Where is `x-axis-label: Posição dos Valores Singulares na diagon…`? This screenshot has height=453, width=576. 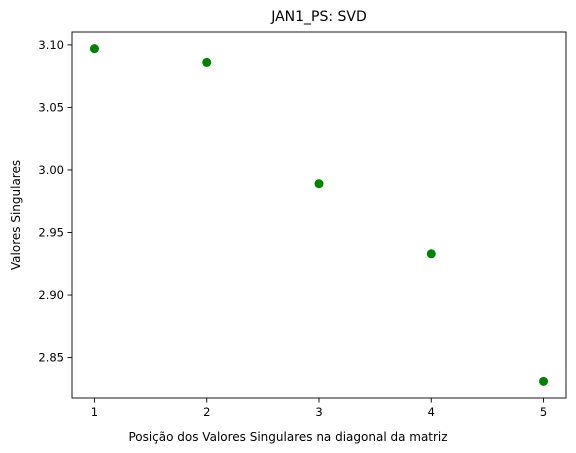
x-axis-label: Posição dos Valores Singulares na diagon… is located at coordinates (287, 437).